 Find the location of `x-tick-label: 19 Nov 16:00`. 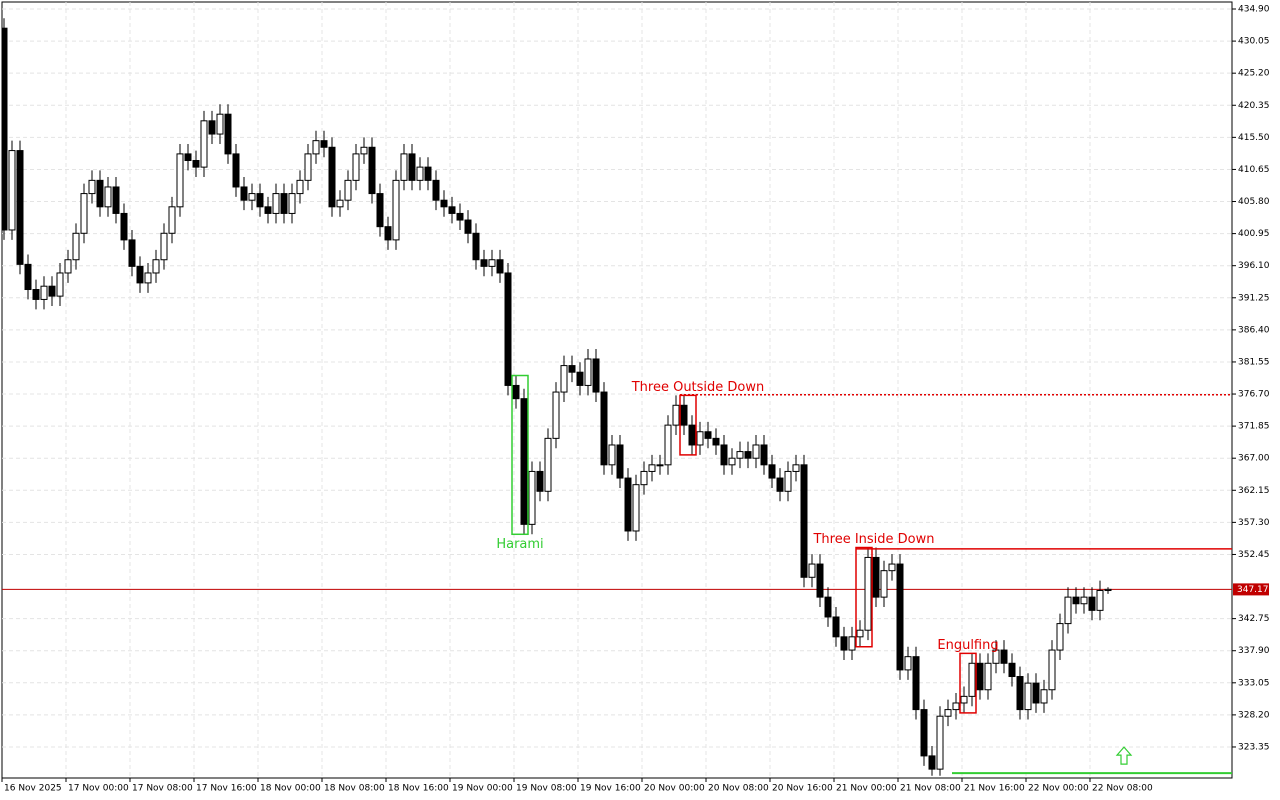

x-tick-label: 19 Nov 16:00 is located at coordinates (610, 789).